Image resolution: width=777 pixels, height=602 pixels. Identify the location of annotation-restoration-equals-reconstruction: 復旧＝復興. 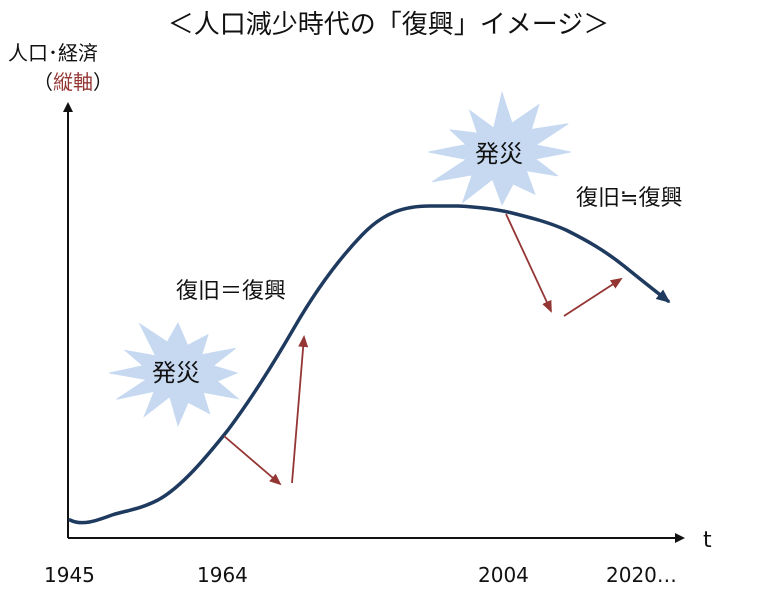
(231, 291).